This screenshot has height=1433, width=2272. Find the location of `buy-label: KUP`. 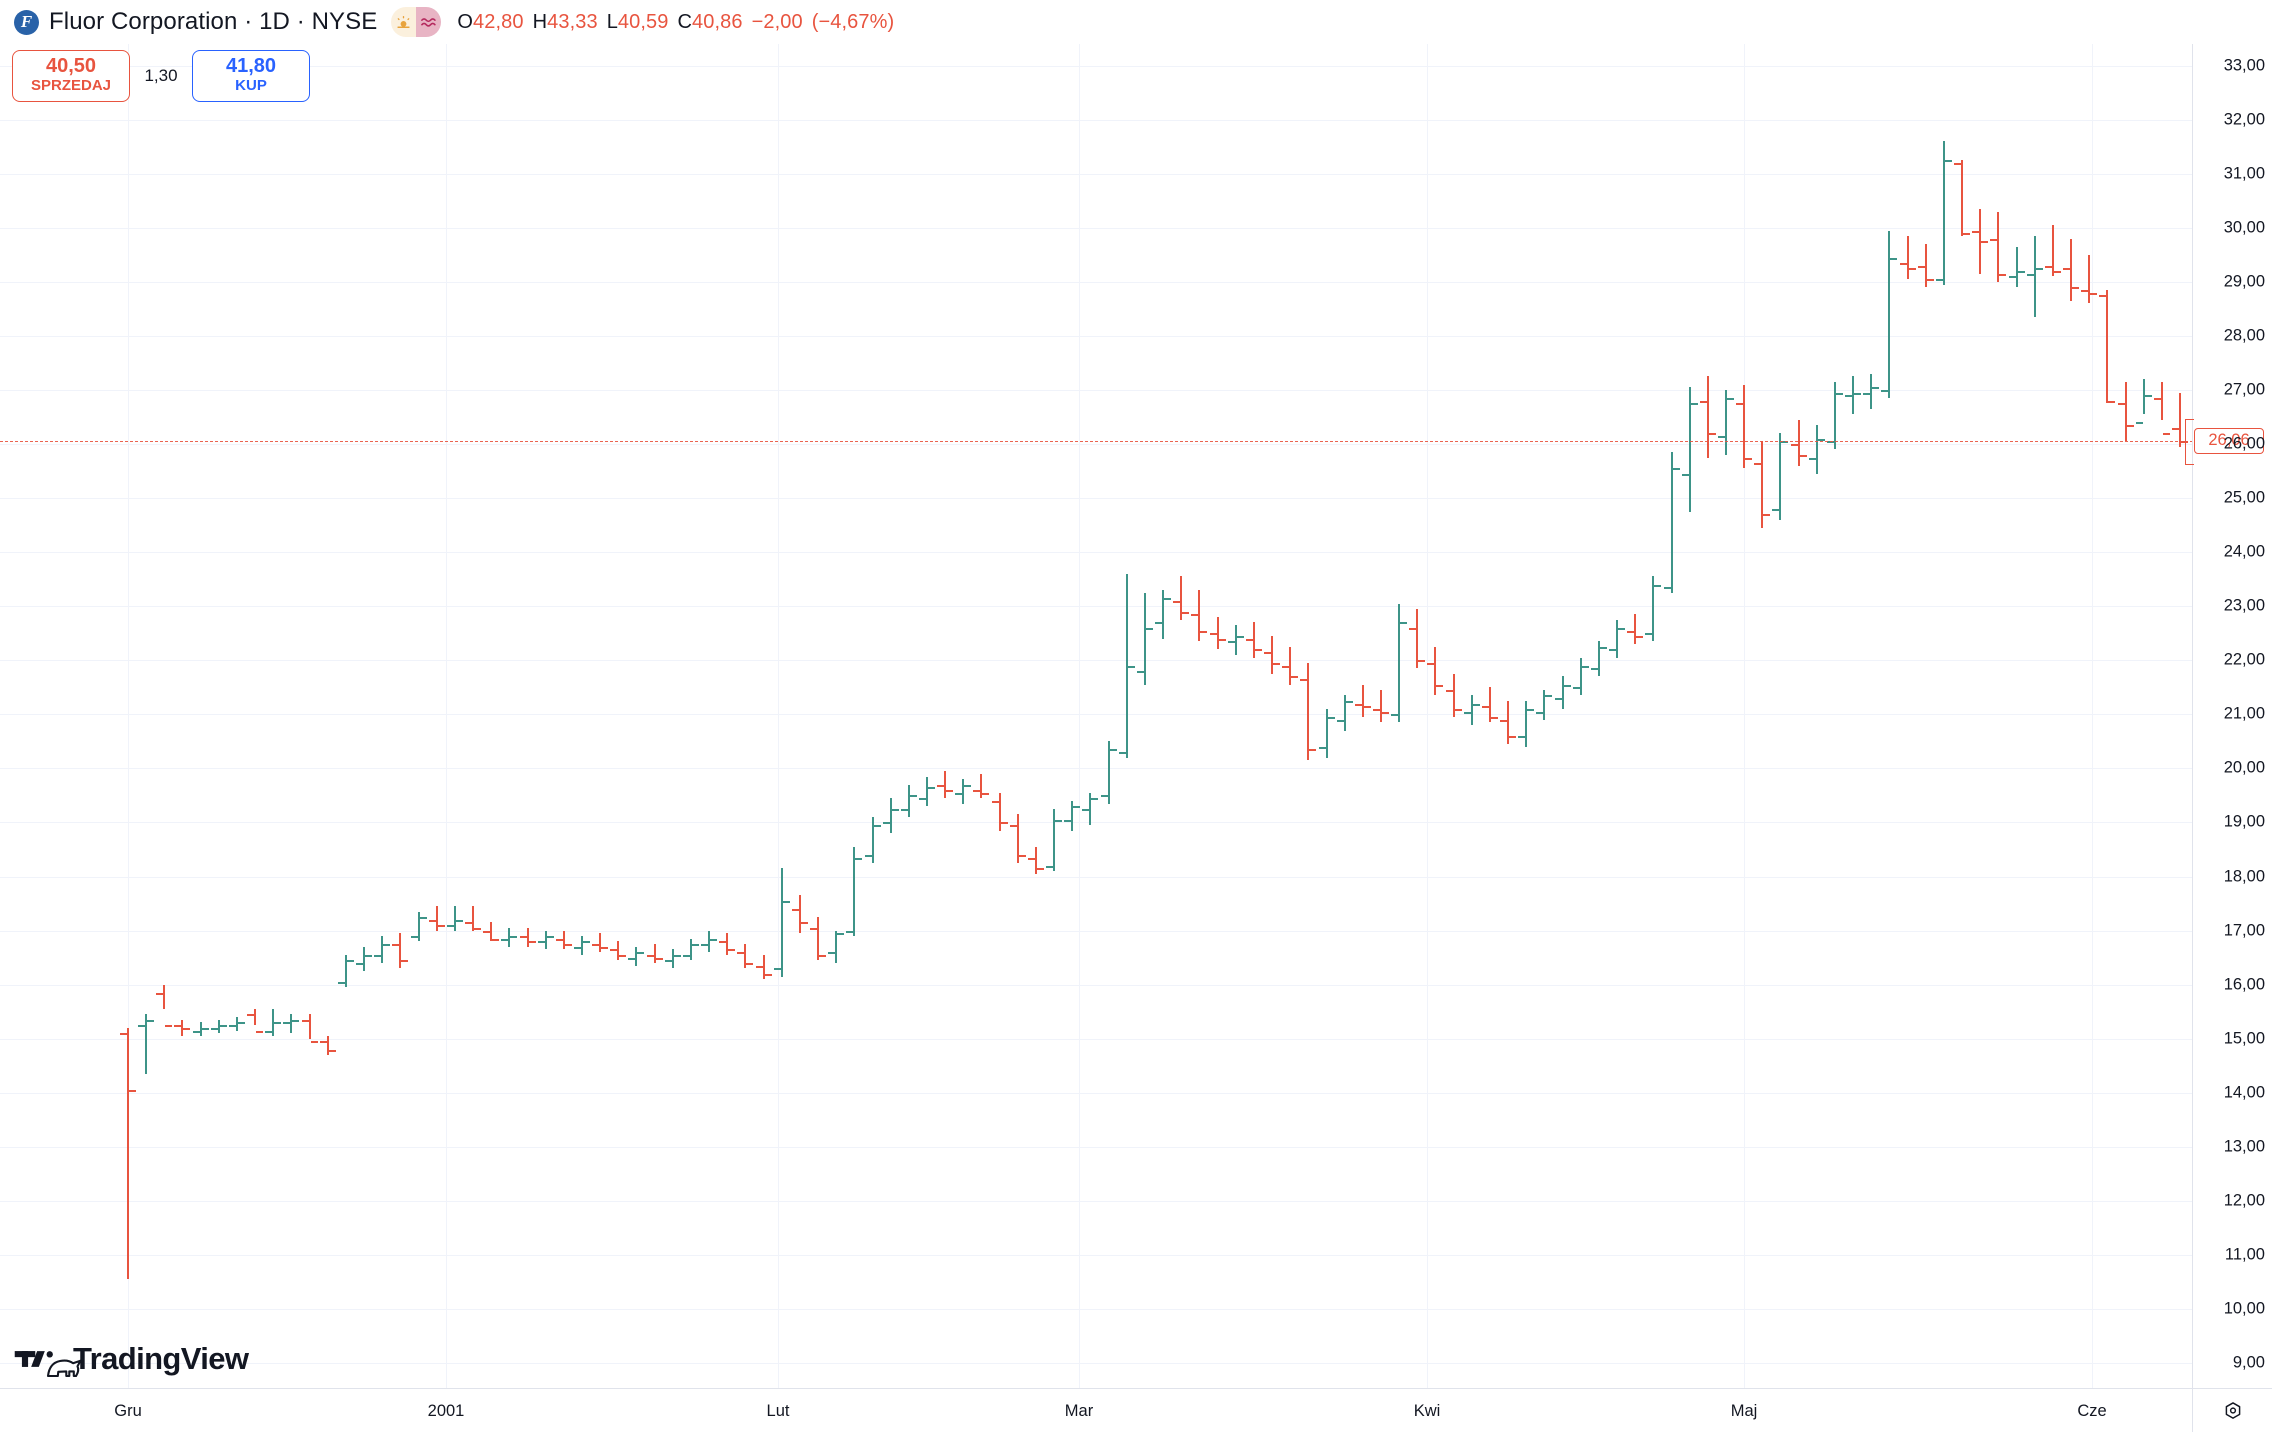

buy-label: KUP is located at coordinates (251, 86).